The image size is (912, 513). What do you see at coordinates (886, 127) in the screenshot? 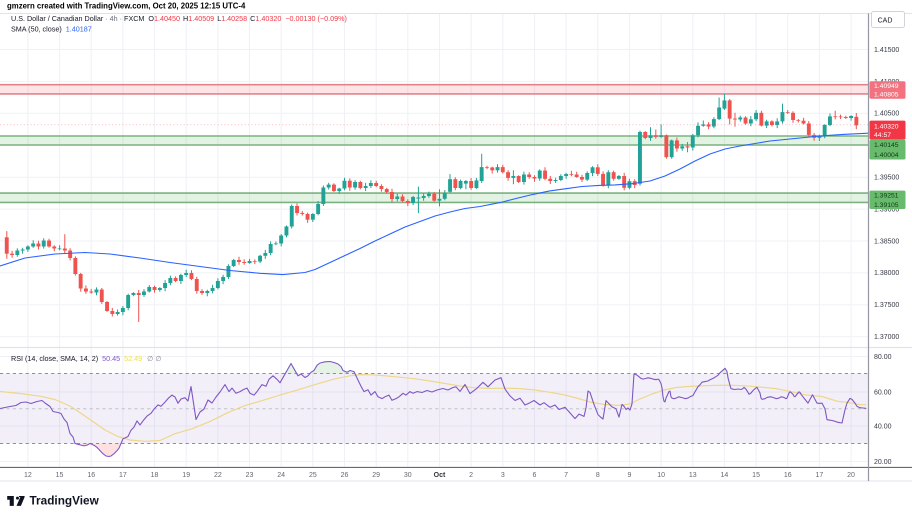
I see `svg-text: 1.40320` at bounding box center [886, 127].